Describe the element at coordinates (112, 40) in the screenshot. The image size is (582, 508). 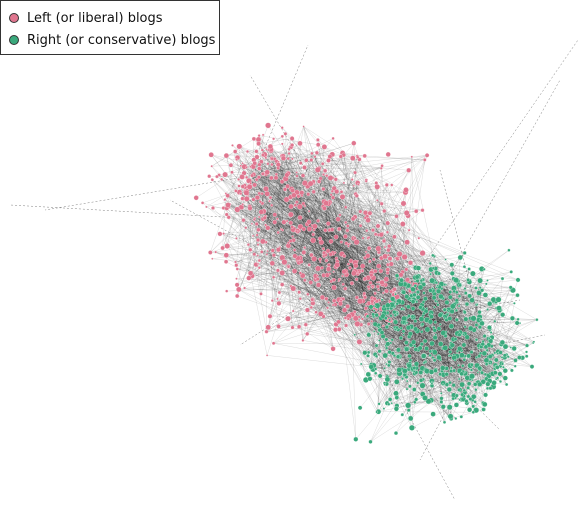
I see `legend-item: Right (or conservative) blogs` at that location.